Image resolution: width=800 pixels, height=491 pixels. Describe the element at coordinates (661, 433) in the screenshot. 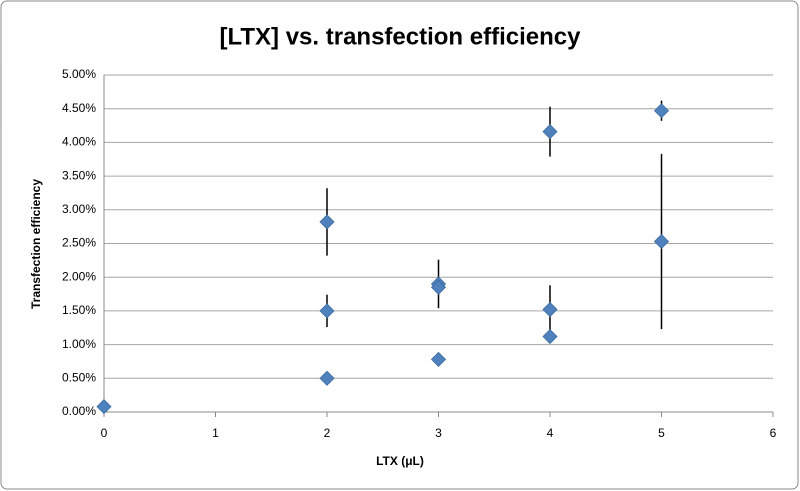

I see `x-tick-label: 5` at that location.